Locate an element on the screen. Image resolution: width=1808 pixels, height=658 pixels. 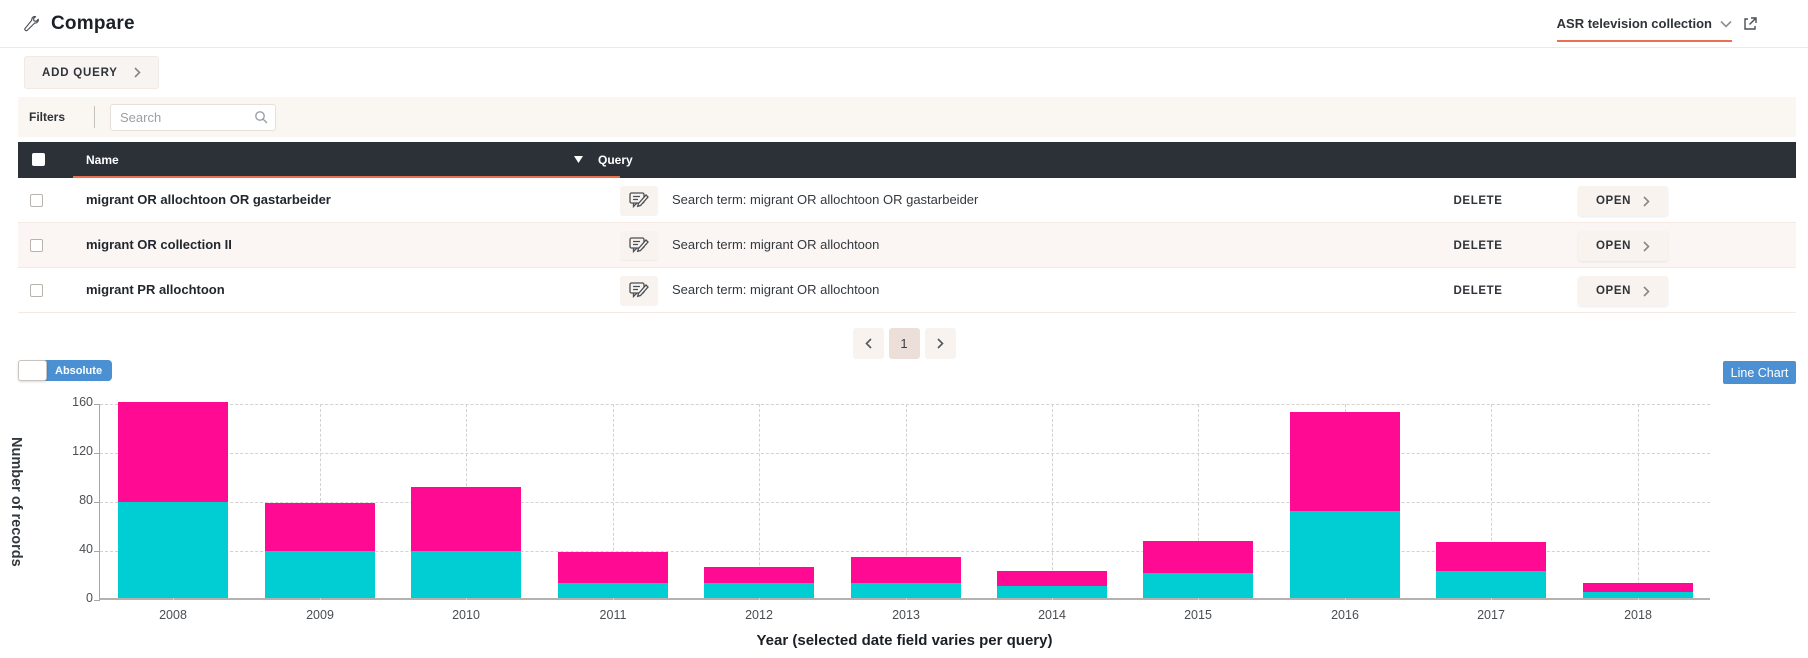
prev-page-button is located at coordinates (868, 343).